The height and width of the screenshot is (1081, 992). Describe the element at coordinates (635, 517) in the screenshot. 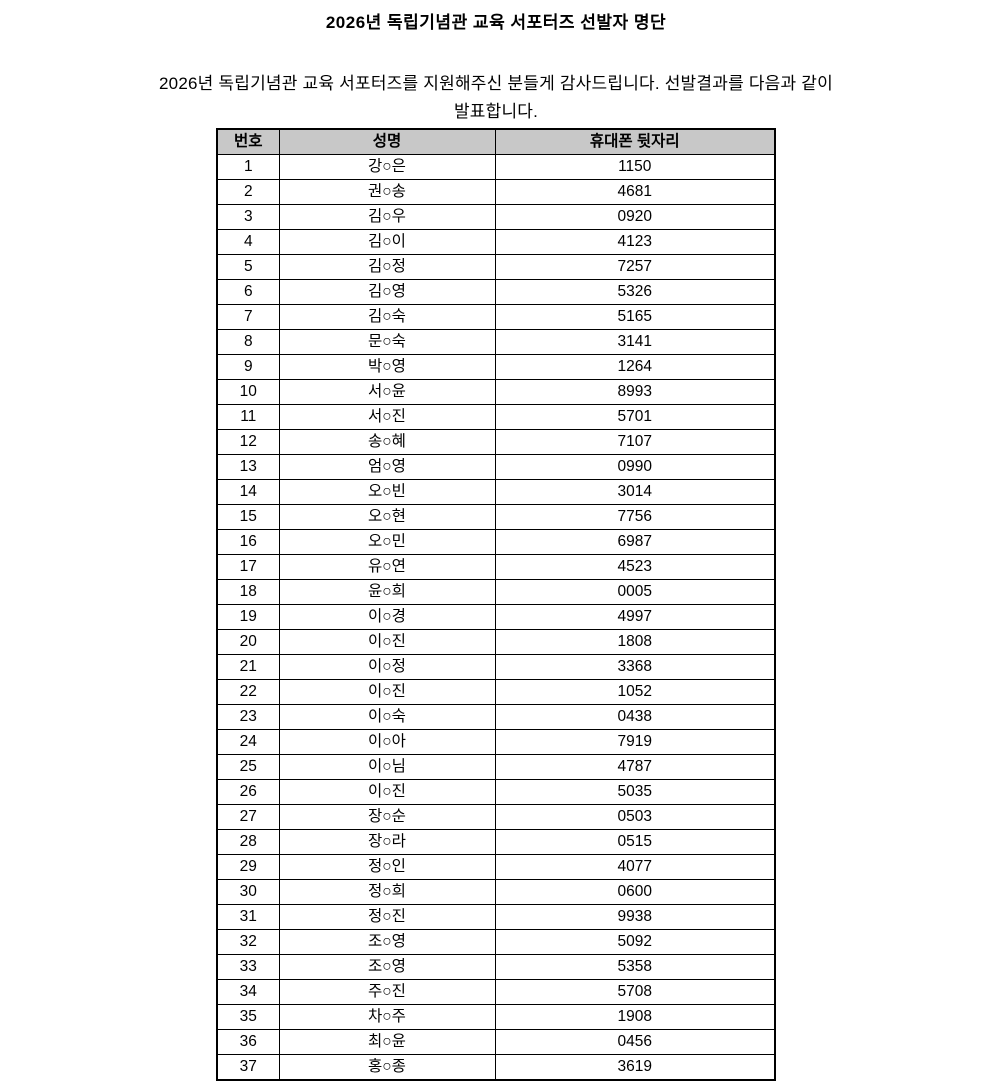

I see `phone-cell: 7756` at that location.